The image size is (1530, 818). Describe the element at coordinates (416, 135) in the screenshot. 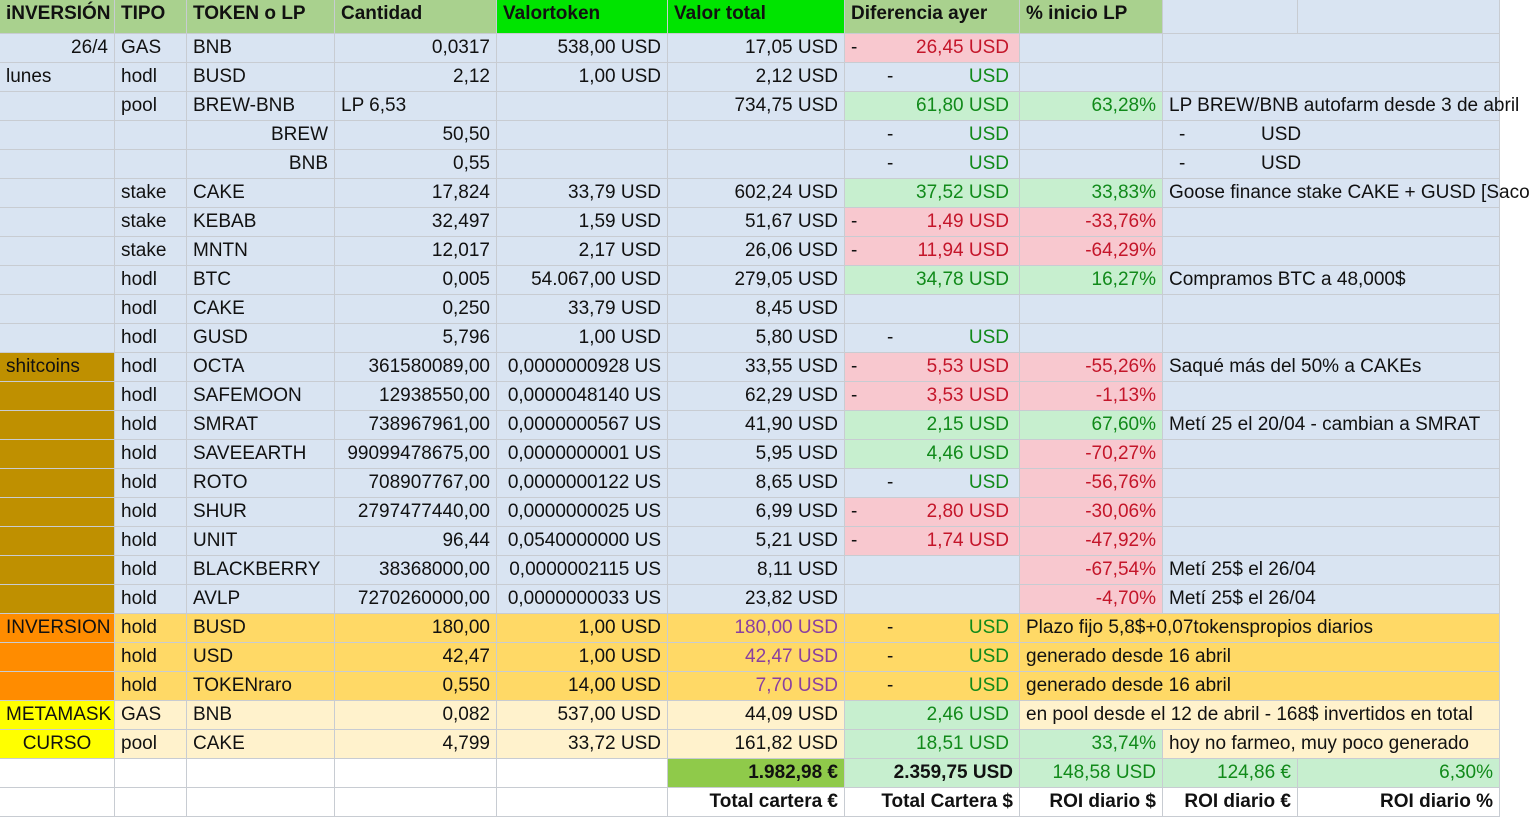

I see `cell-cantidad: 50,50` at that location.